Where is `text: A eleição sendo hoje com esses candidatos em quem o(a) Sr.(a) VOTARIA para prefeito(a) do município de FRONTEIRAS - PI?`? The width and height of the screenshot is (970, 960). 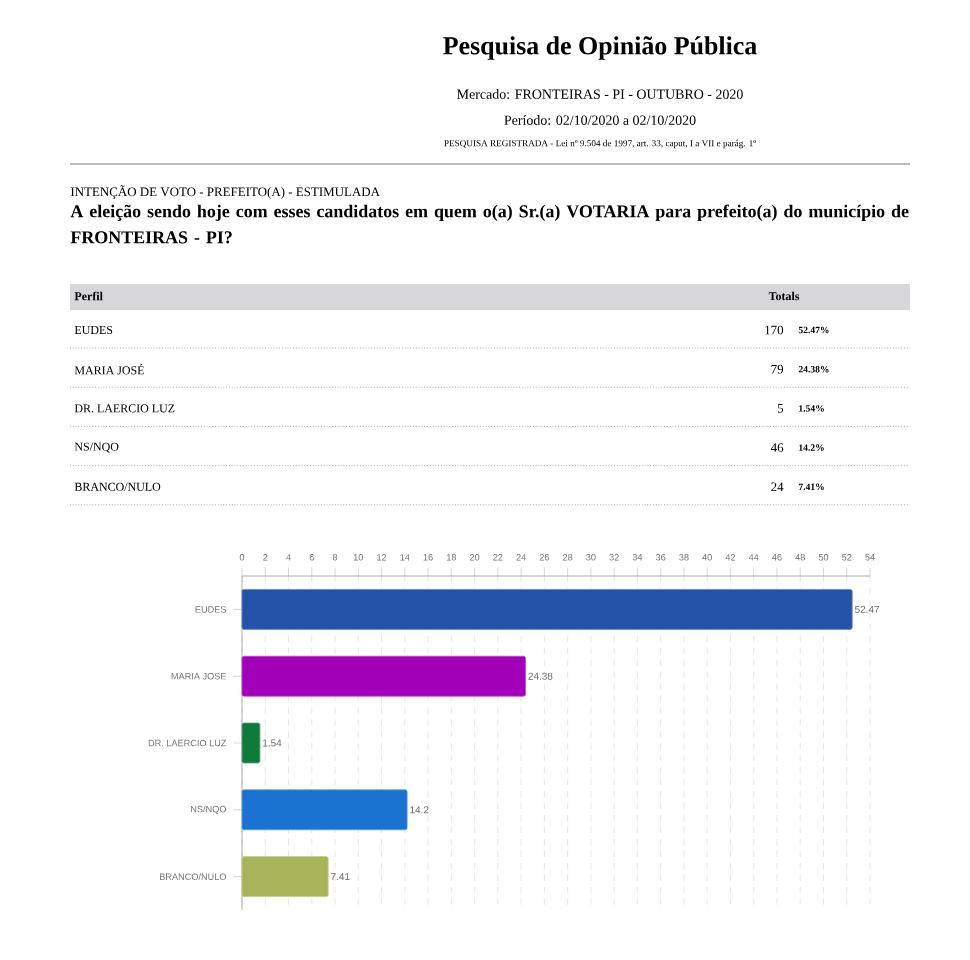
text: A eleição sendo hoje com esses candidatos em quem o(a) Sr.(a) VOTARIA para prefeito(a) do município de FRONTEIRAS - PI? is located at coordinates (489, 224).